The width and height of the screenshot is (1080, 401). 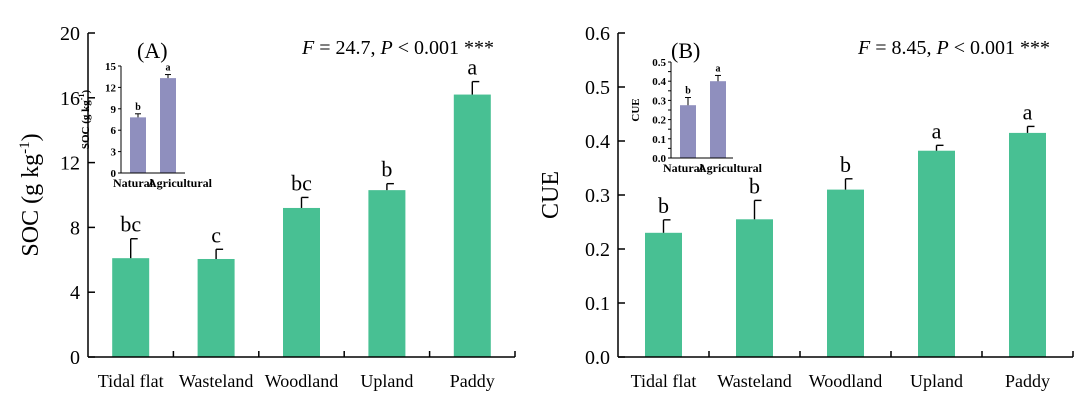 I want to click on inset-y-tick-label: 12, so click(x=111, y=88).